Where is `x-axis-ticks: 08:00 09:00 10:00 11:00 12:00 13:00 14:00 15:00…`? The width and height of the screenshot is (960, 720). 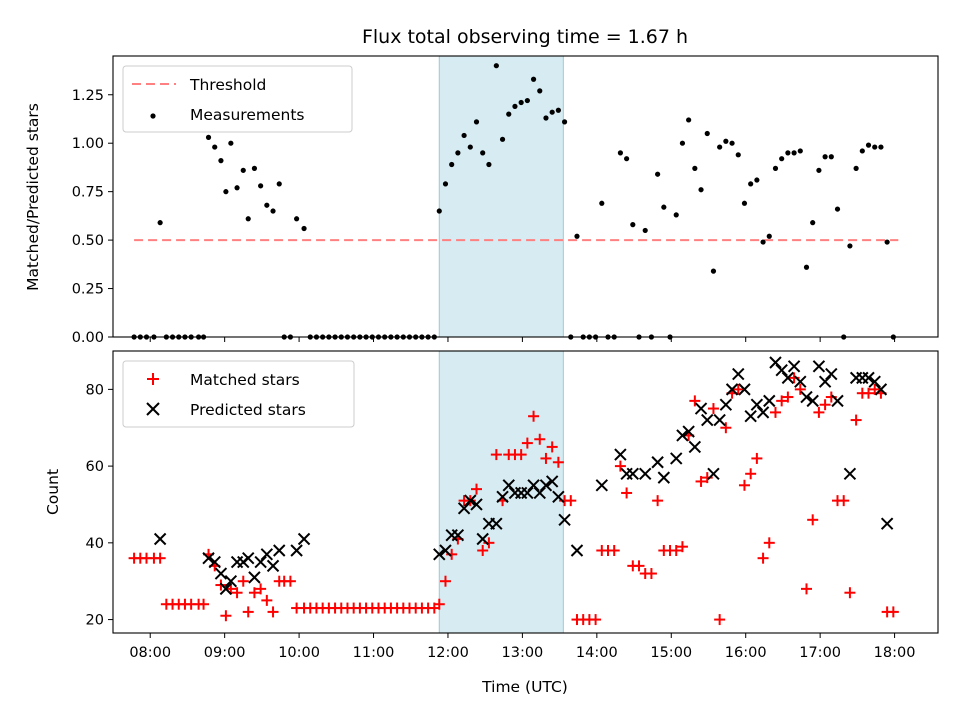 x-axis-ticks: 08:00 09:00 10:00 11:00 12:00 13:00 14:00 15:00… is located at coordinates (522, 647).